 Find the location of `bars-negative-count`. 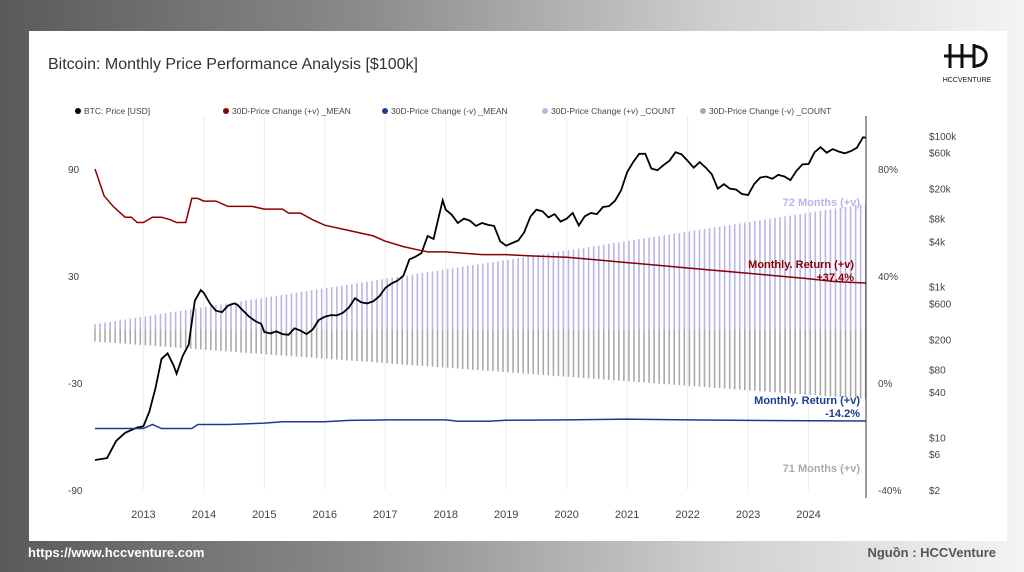

bars-negative-count is located at coordinates (480, 364).